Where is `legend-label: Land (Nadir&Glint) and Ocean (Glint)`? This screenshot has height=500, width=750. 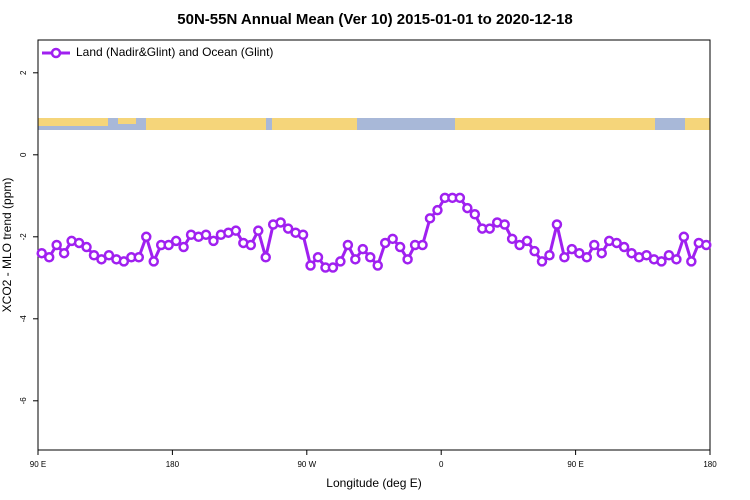 legend-label: Land (Nadir&Glint) and Ocean (Glint) is located at coordinates (174, 52).